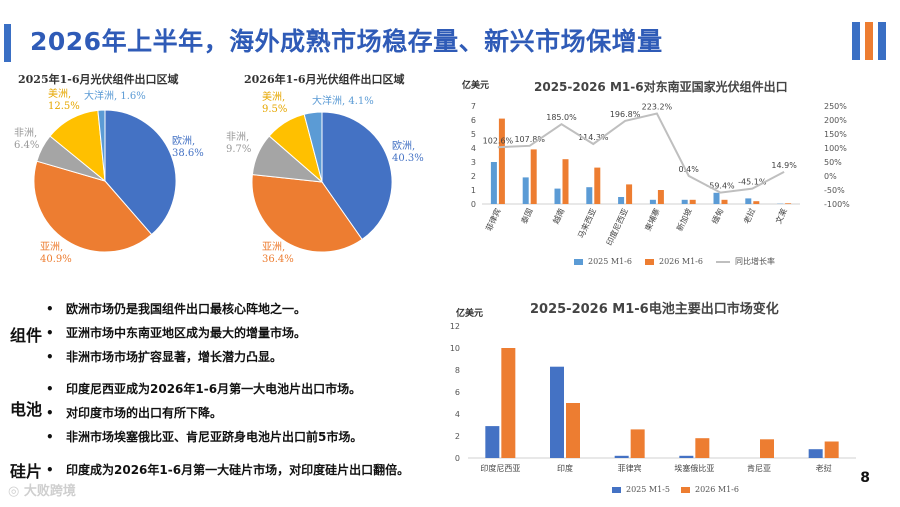 Image resolution: width=900 pixels, height=507 pixels. What do you see at coordinates (837, 204) in the screenshot?
I see `sea-y2-tick: -100%` at bounding box center [837, 204].